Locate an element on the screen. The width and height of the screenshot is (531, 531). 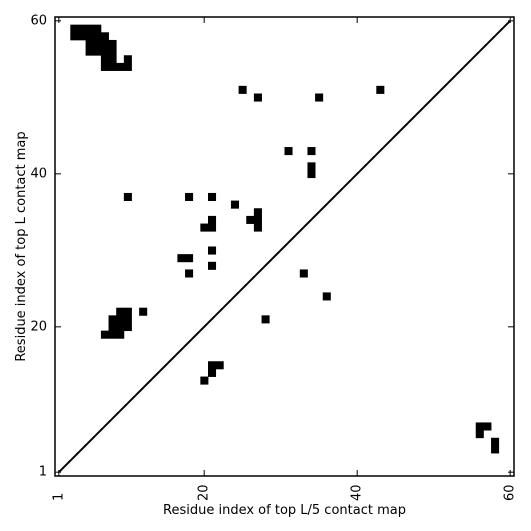
x-tick-label: 1 is located at coordinates (58, 497).